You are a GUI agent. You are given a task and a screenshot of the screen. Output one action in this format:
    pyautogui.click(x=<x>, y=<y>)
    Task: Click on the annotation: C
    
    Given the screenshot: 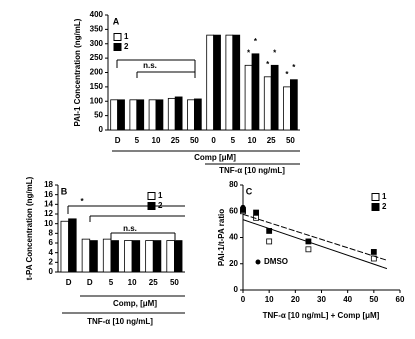 What is the action you would take?
    pyautogui.click(x=249, y=191)
    